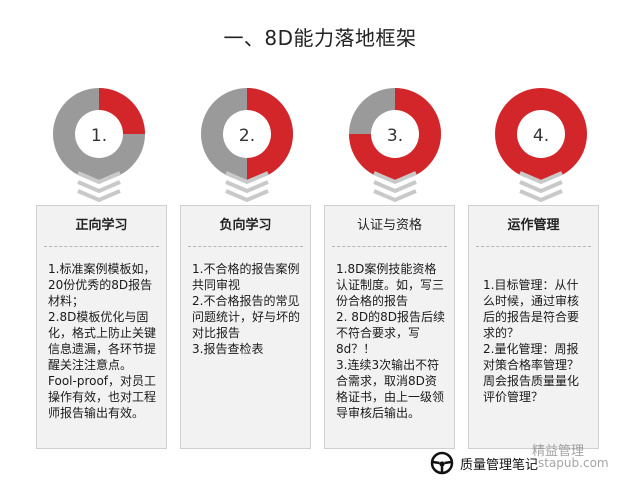 The image size is (640, 480). What do you see at coordinates (533, 225) in the screenshot?
I see `card-heading: 运作管理` at bounding box center [533, 225].